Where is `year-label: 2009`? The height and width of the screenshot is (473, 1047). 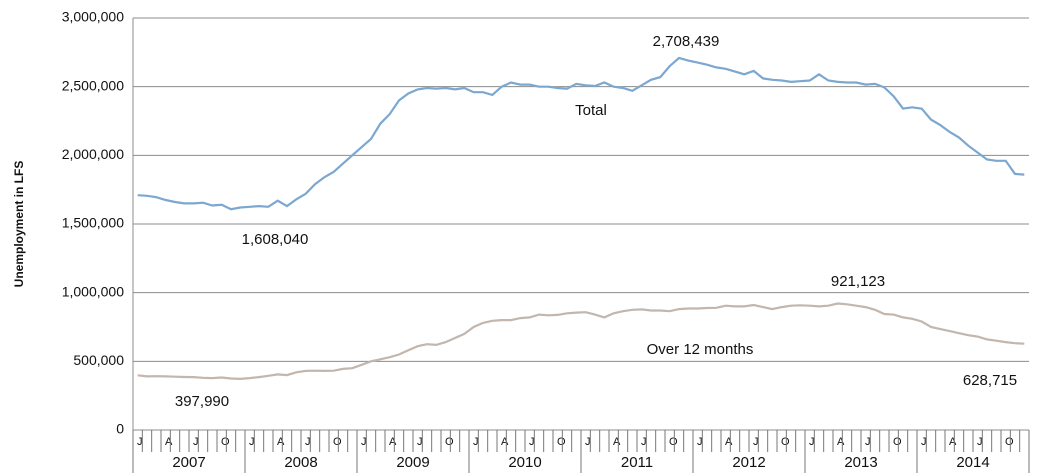
year-label: 2009 is located at coordinates (412, 462).